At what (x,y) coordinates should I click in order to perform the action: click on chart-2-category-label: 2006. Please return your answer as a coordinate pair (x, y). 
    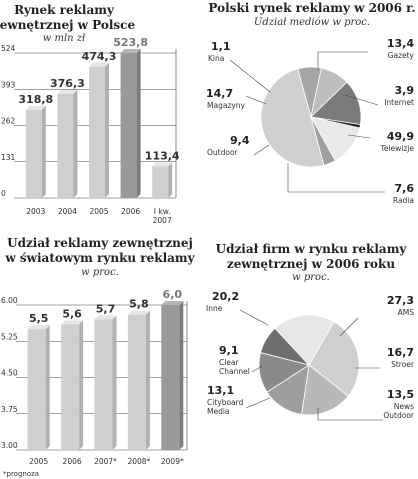
    Looking at the image, I should click on (72, 461).